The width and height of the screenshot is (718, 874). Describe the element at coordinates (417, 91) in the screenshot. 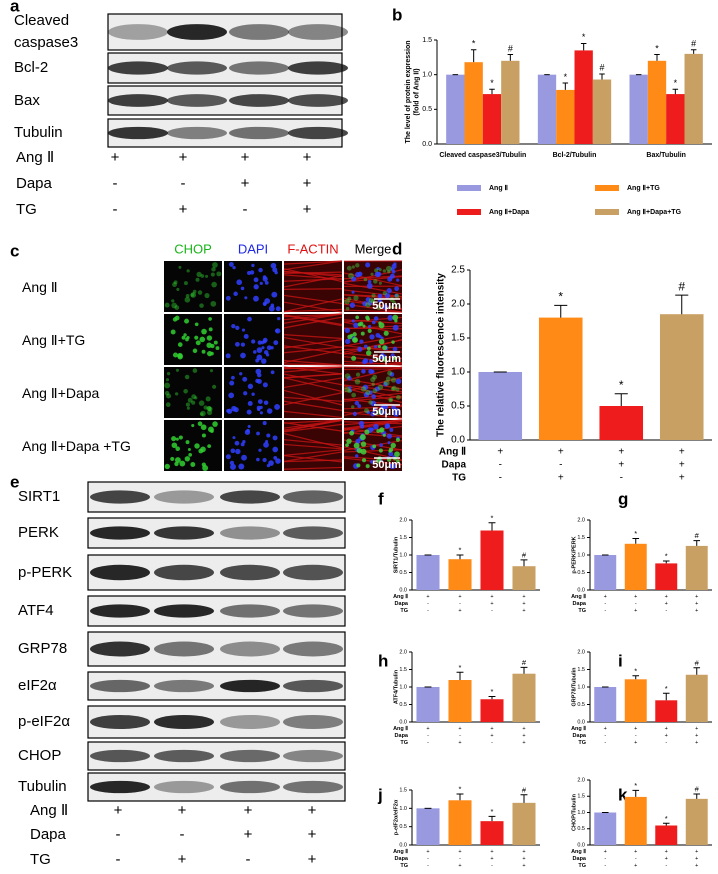

I see `y-axis-title: (fold of Ang II)` at that location.